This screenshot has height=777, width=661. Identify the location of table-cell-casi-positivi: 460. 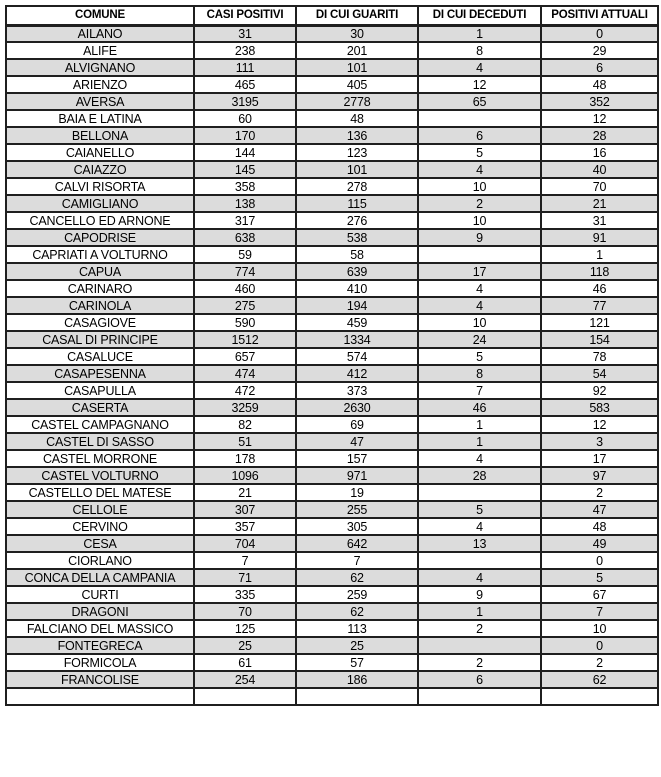
(245, 288).